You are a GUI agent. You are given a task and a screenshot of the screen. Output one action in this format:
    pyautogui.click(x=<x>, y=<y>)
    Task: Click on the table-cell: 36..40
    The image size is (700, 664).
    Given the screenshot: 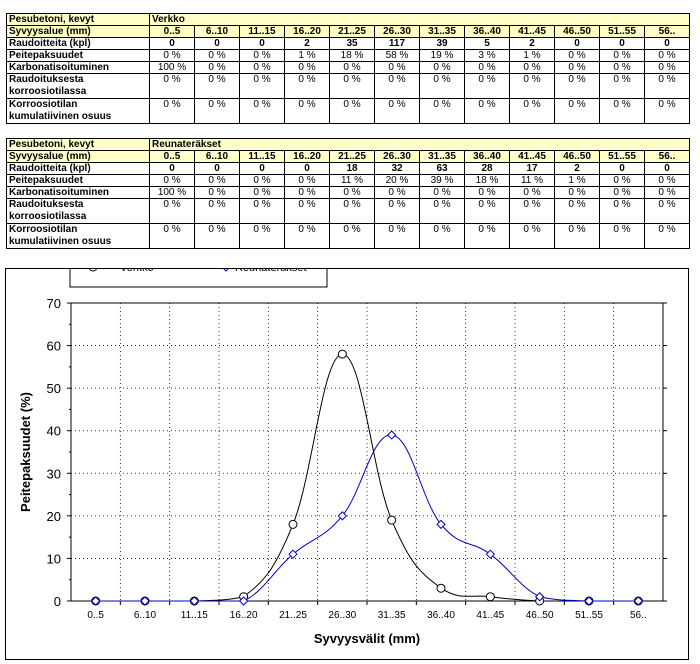 What is the action you would take?
    pyautogui.click(x=487, y=31)
    